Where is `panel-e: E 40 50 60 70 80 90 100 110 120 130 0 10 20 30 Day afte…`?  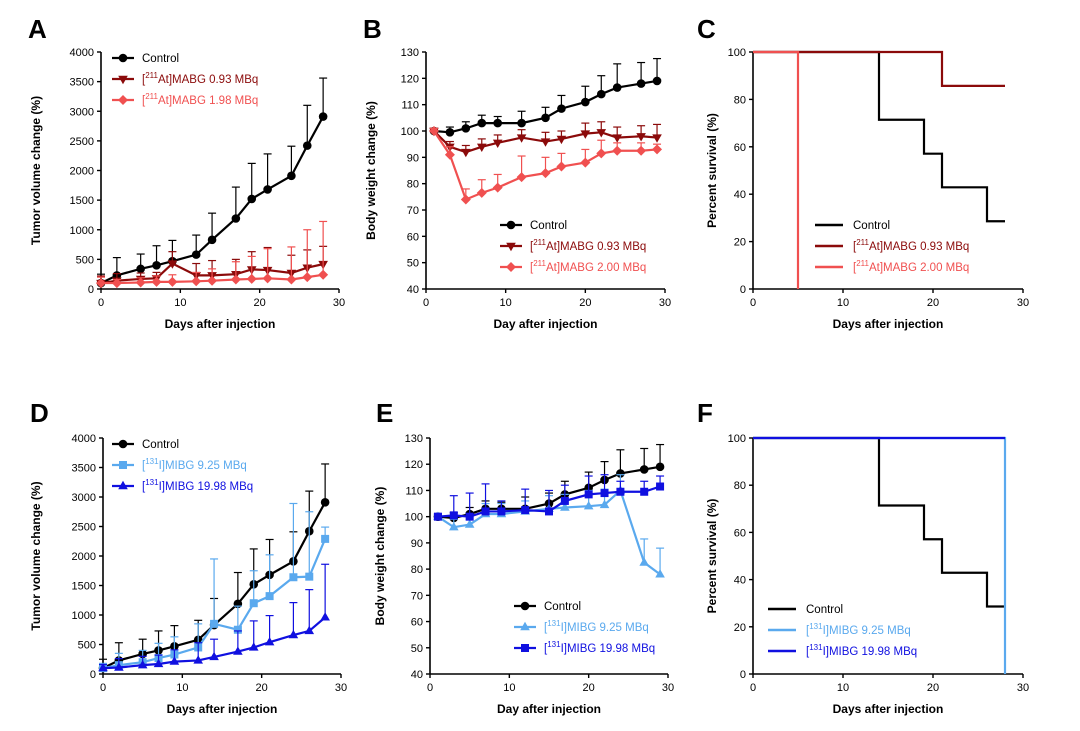
panel-e: E 40 50 60 70 80 90 100 110 120 130 0 10 20 30 Day afte… is located at coordinates (523, 557).